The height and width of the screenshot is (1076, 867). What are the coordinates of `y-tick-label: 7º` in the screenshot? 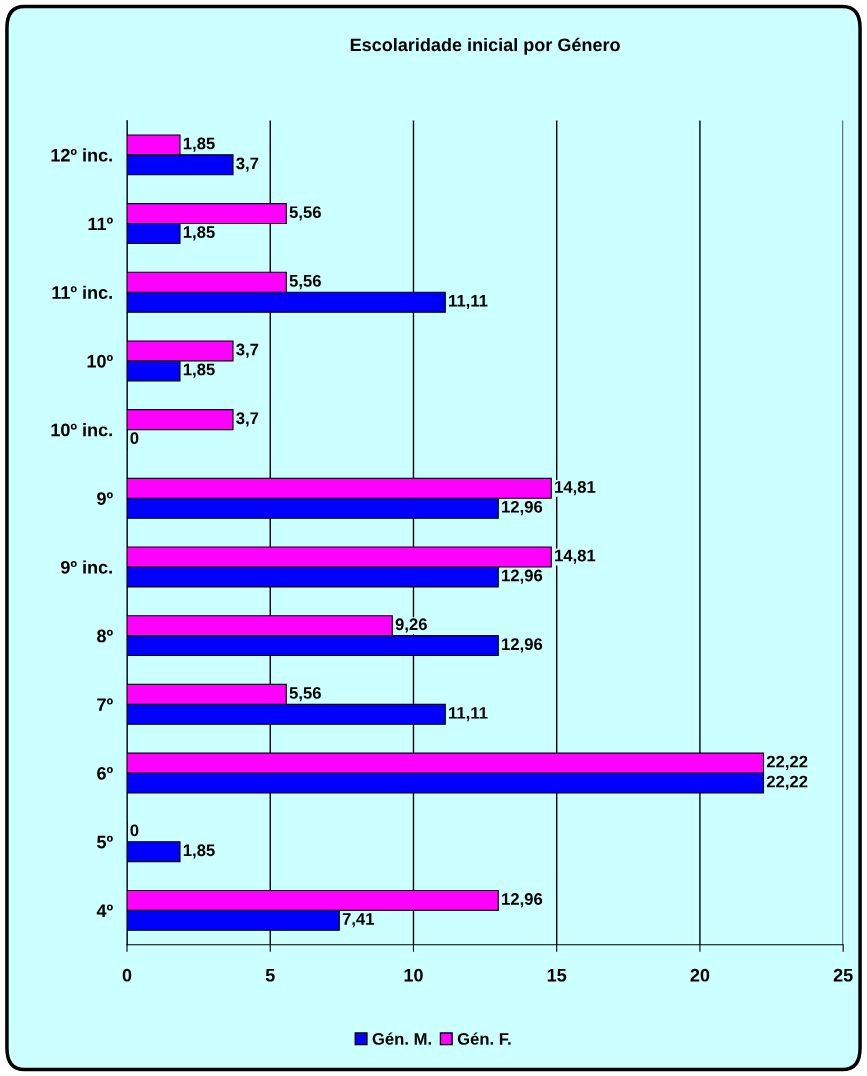 It's located at (105, 704).